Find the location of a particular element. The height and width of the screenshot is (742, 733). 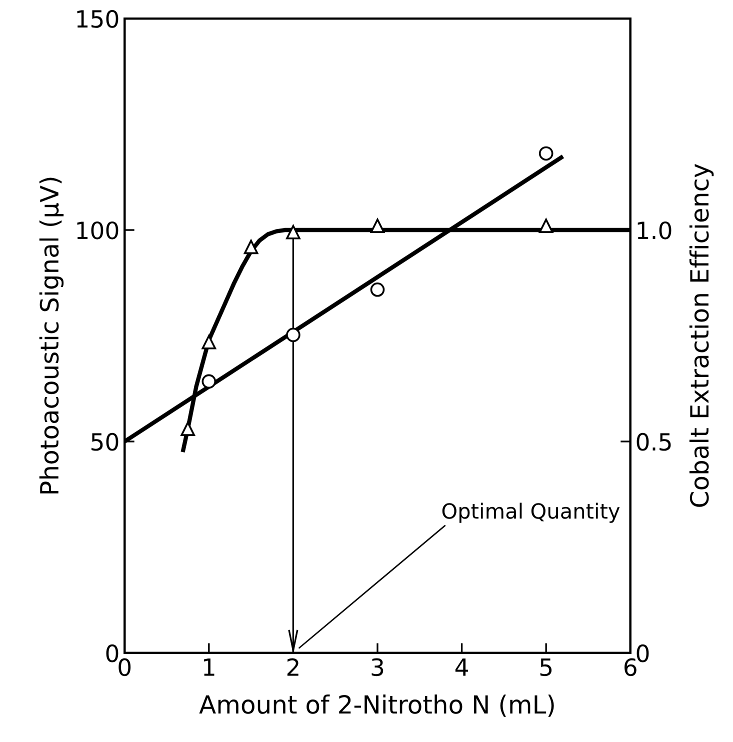

x-tick-label: 4 is located at coordinates (461, 667).